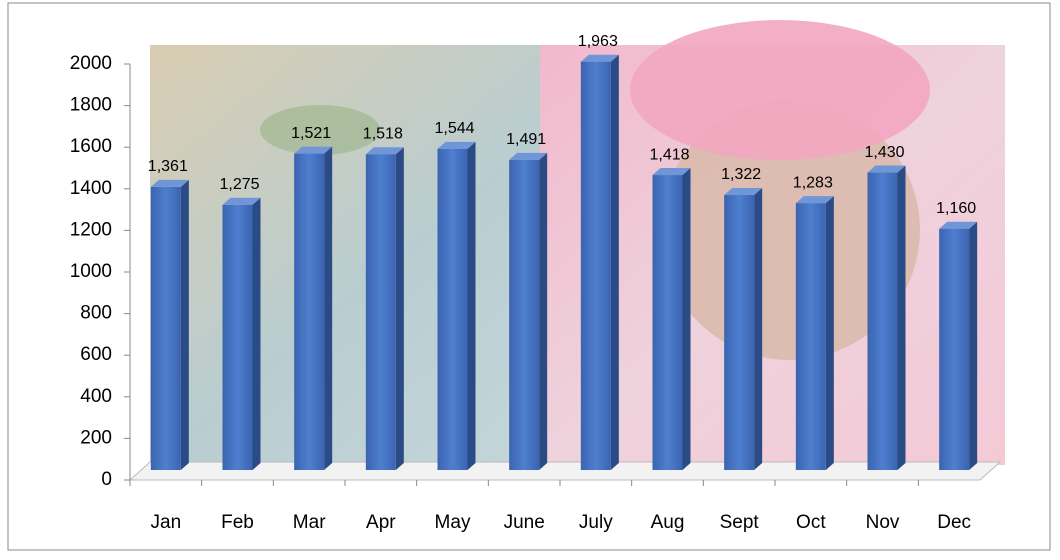 The width and height of the screenshot is (1060, 560). What do you see at coordinates (311, 133) in the screenshot?
I see `value-label: 1,521` at bounding box center [311, 133].